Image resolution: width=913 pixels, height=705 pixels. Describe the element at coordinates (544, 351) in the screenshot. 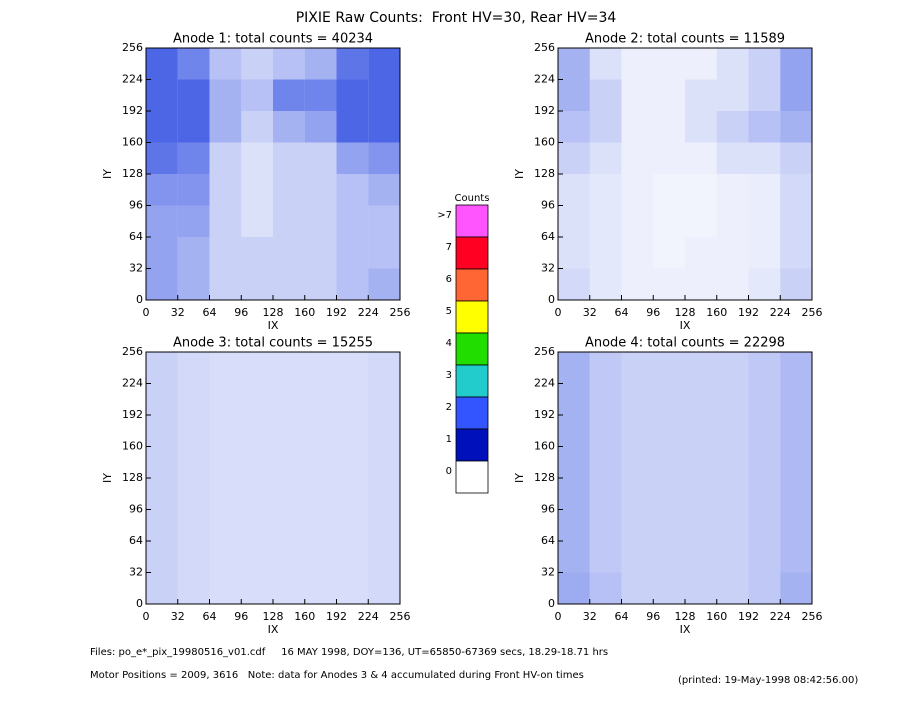

I see `y-tick-label: 256` at that location.